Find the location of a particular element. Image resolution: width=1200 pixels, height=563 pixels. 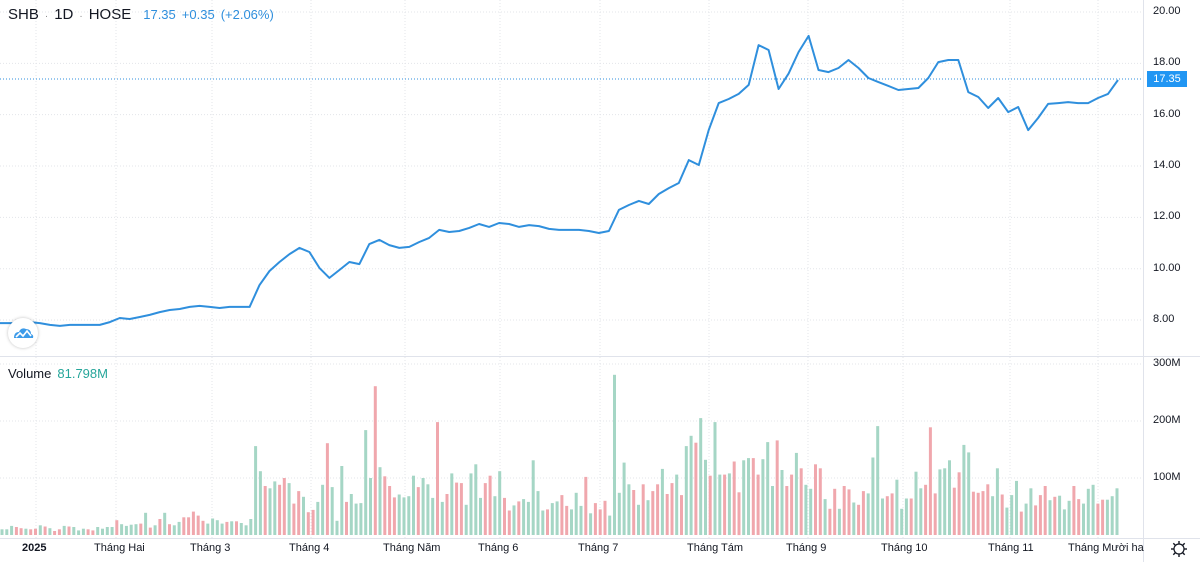

symbol-legend: SHB · 1D · HOSE 17.35 +0.35 (+2.06%) is located at coordinates (141, 14).